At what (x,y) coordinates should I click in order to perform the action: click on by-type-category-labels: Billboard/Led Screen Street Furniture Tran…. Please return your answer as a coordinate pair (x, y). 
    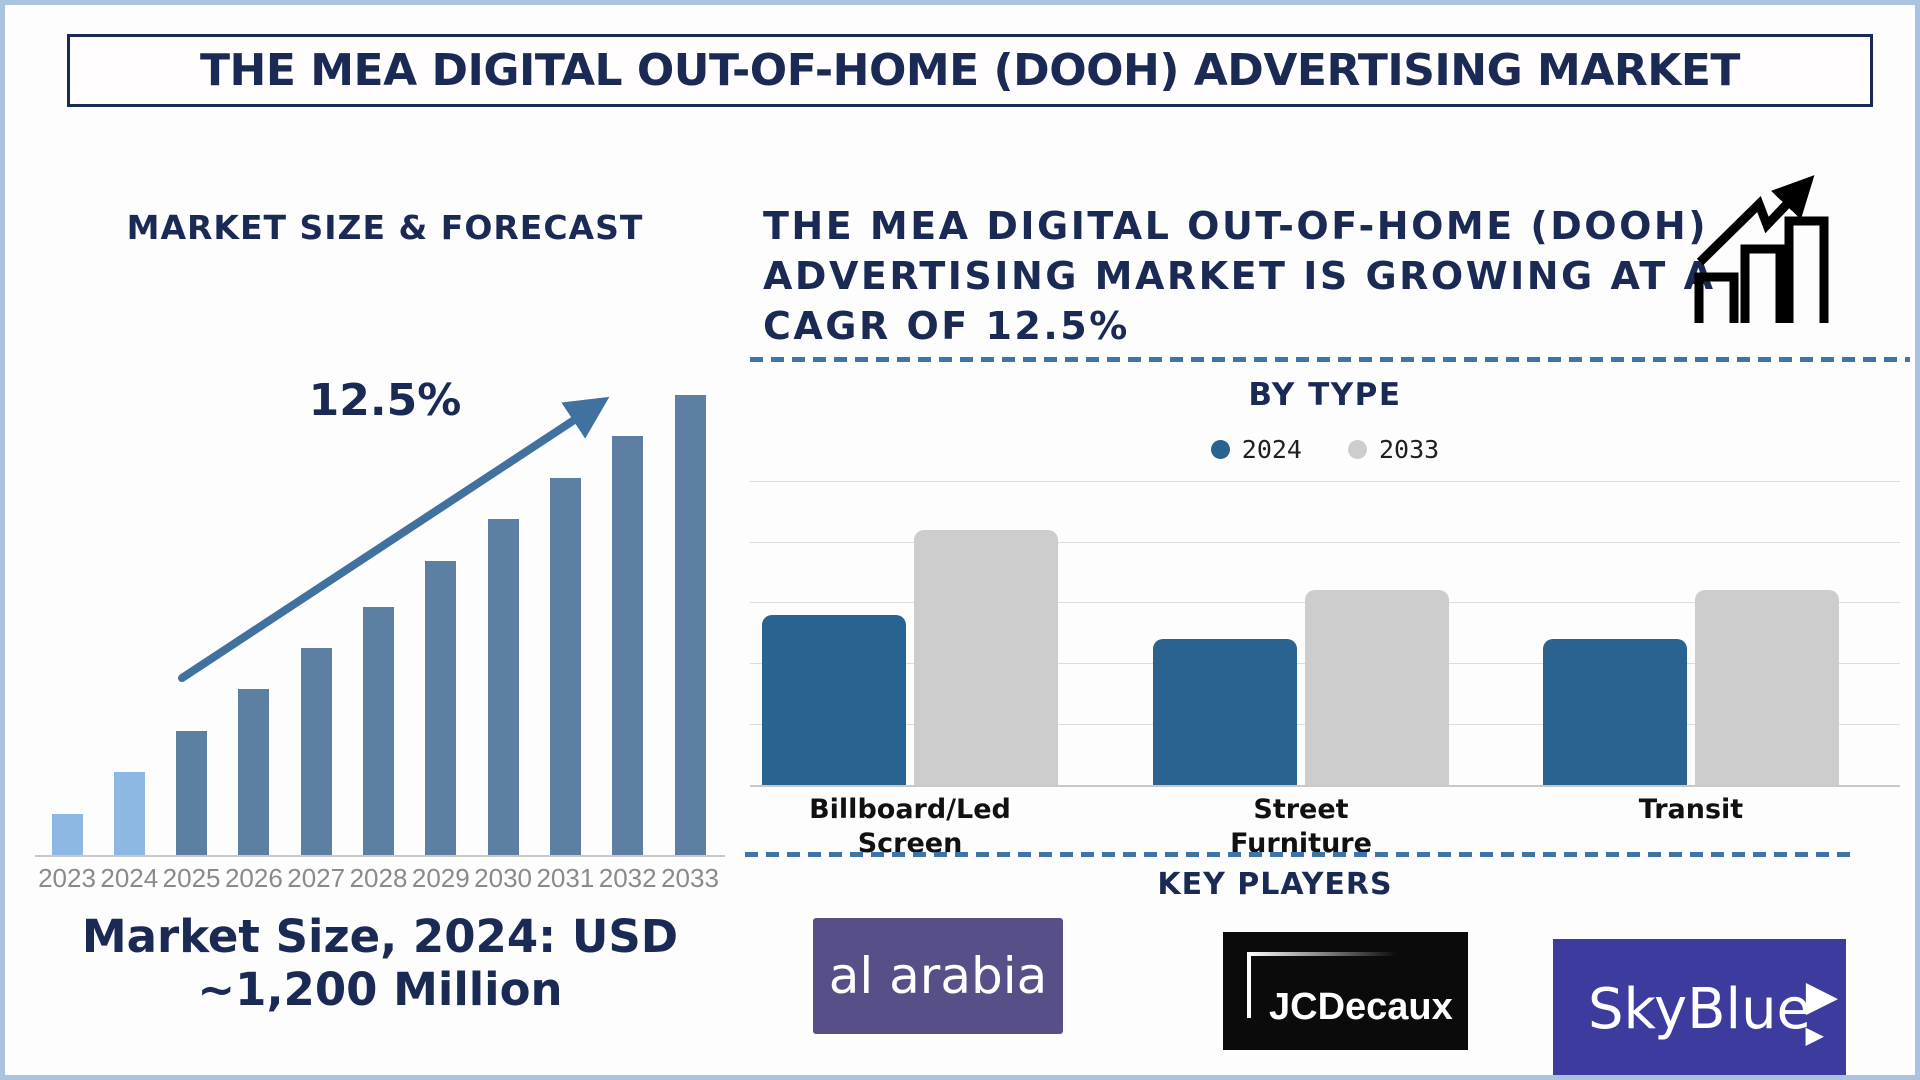
    Looking at the image, I should click on (1325, 828).